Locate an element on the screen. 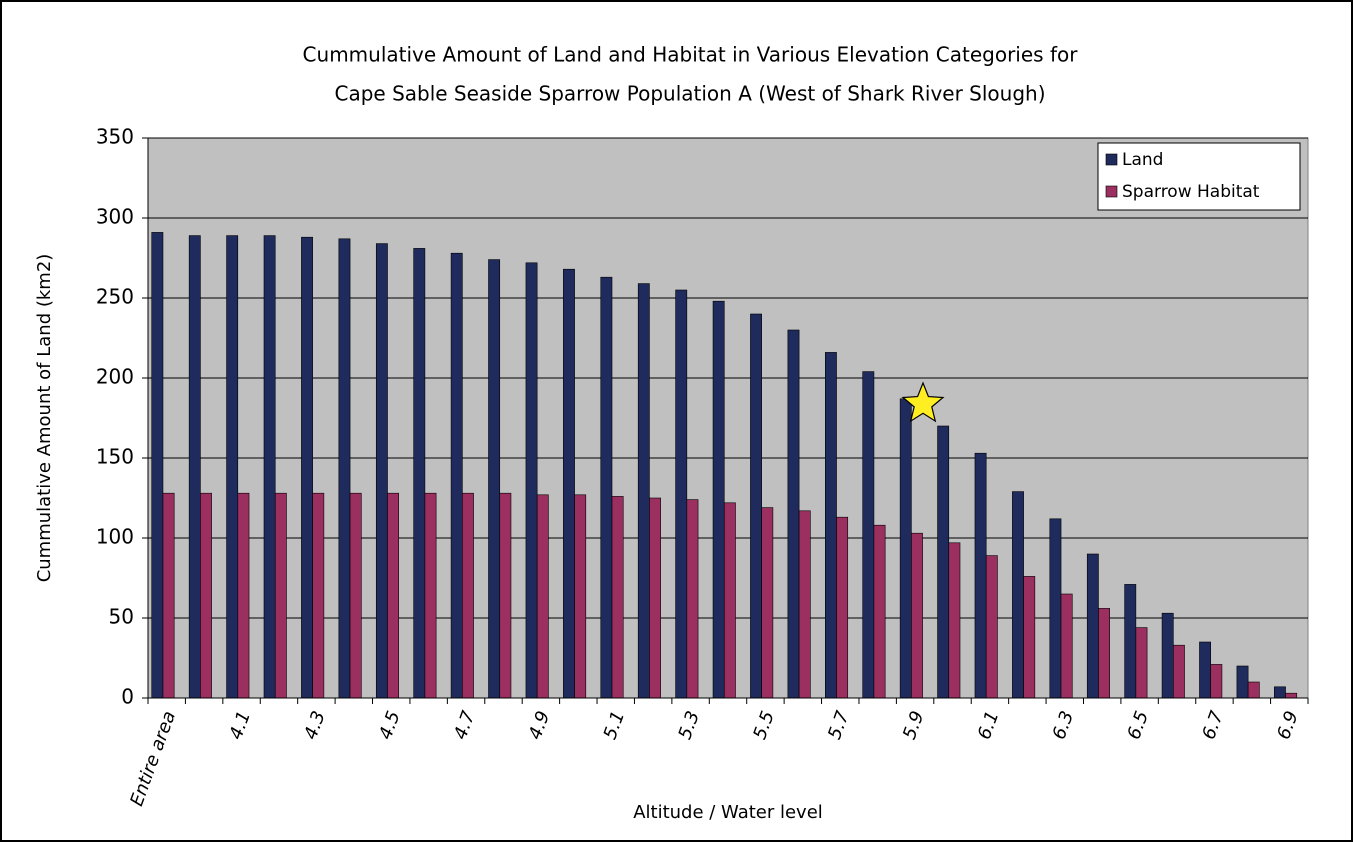 This screenshot has width=1353, height=842. legend: Land Sparrow Habitat is located at coordinates (1199, 176).